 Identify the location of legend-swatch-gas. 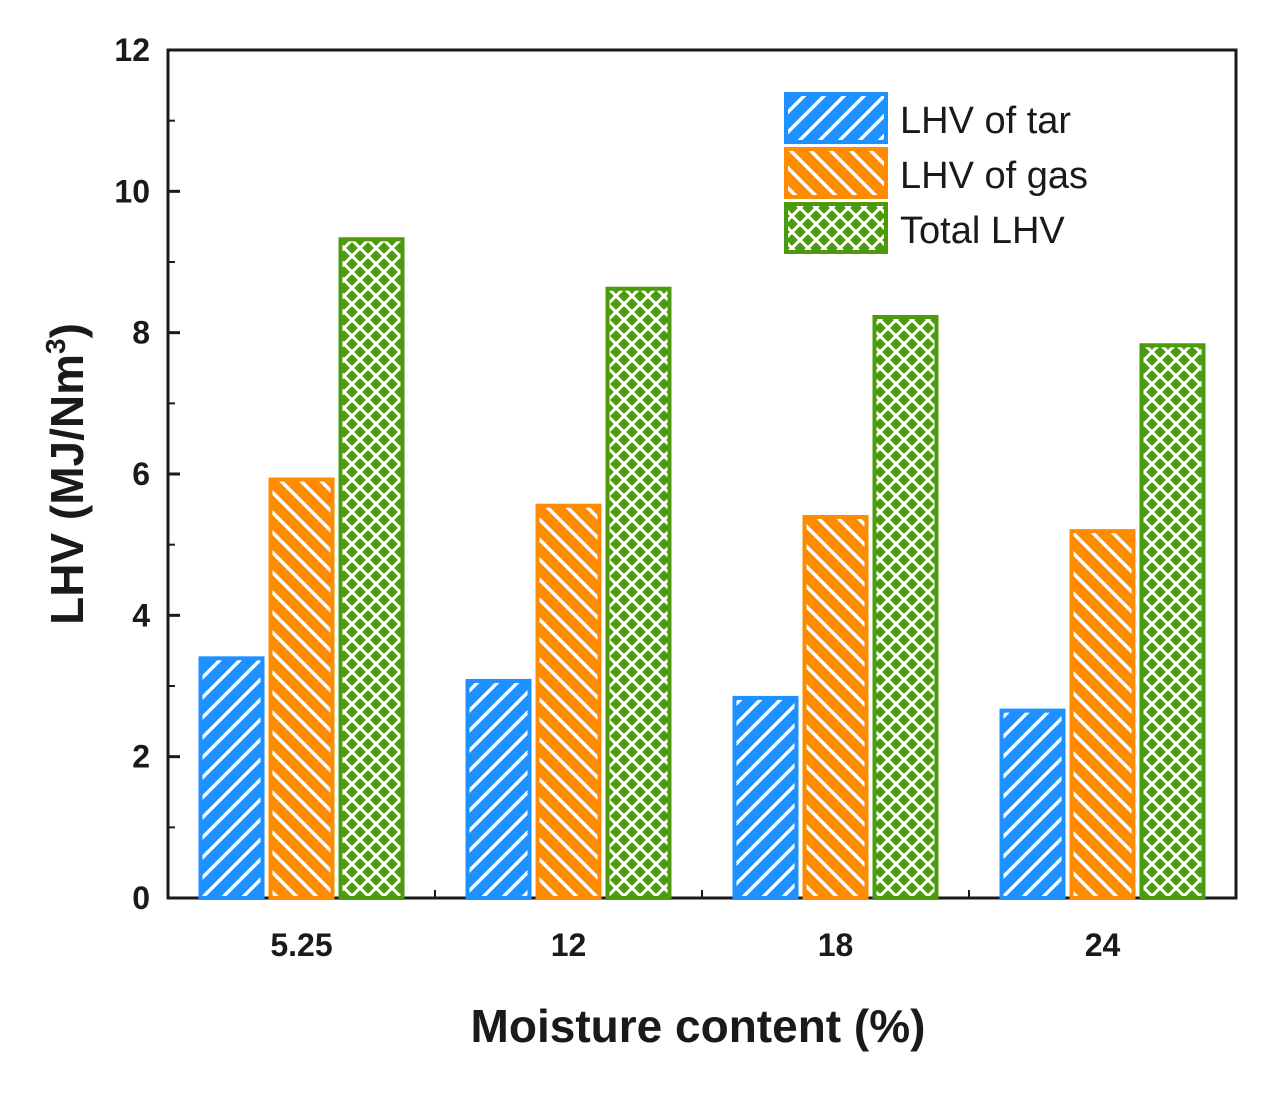
(836, 173).